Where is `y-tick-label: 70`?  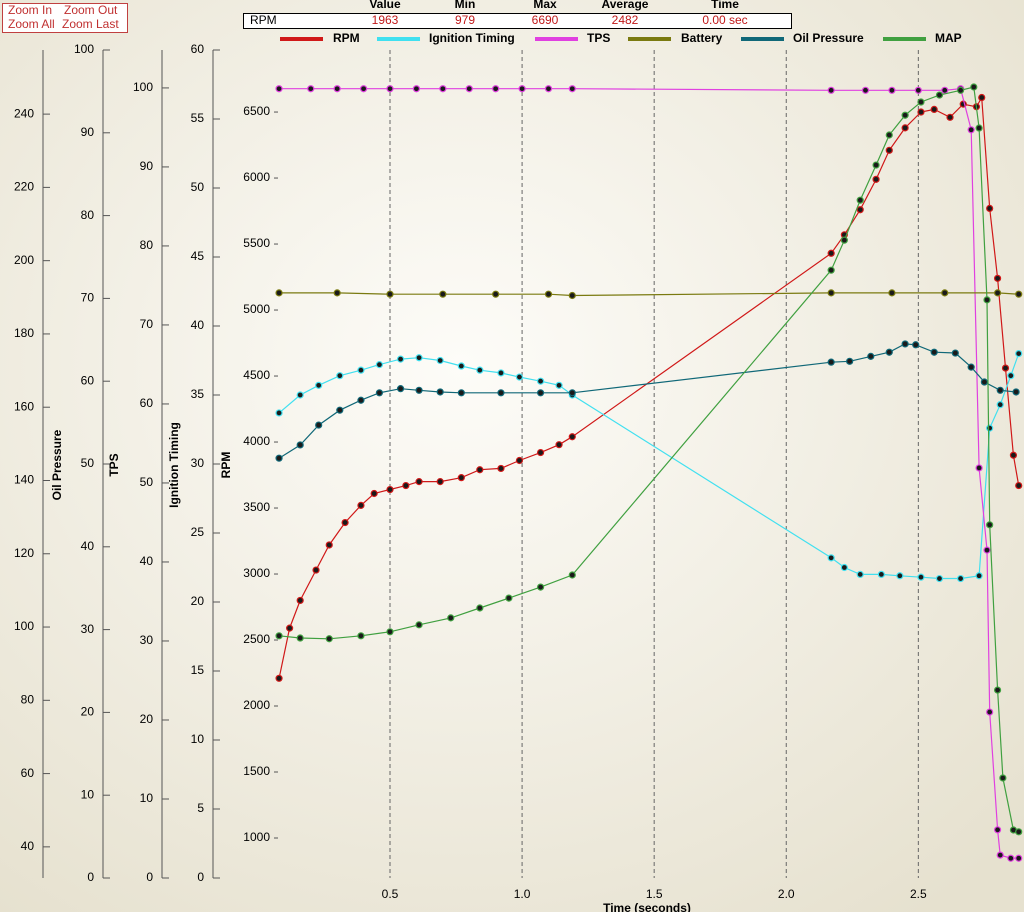
y-tick-label: 70 is located at coordinates (88, 298).